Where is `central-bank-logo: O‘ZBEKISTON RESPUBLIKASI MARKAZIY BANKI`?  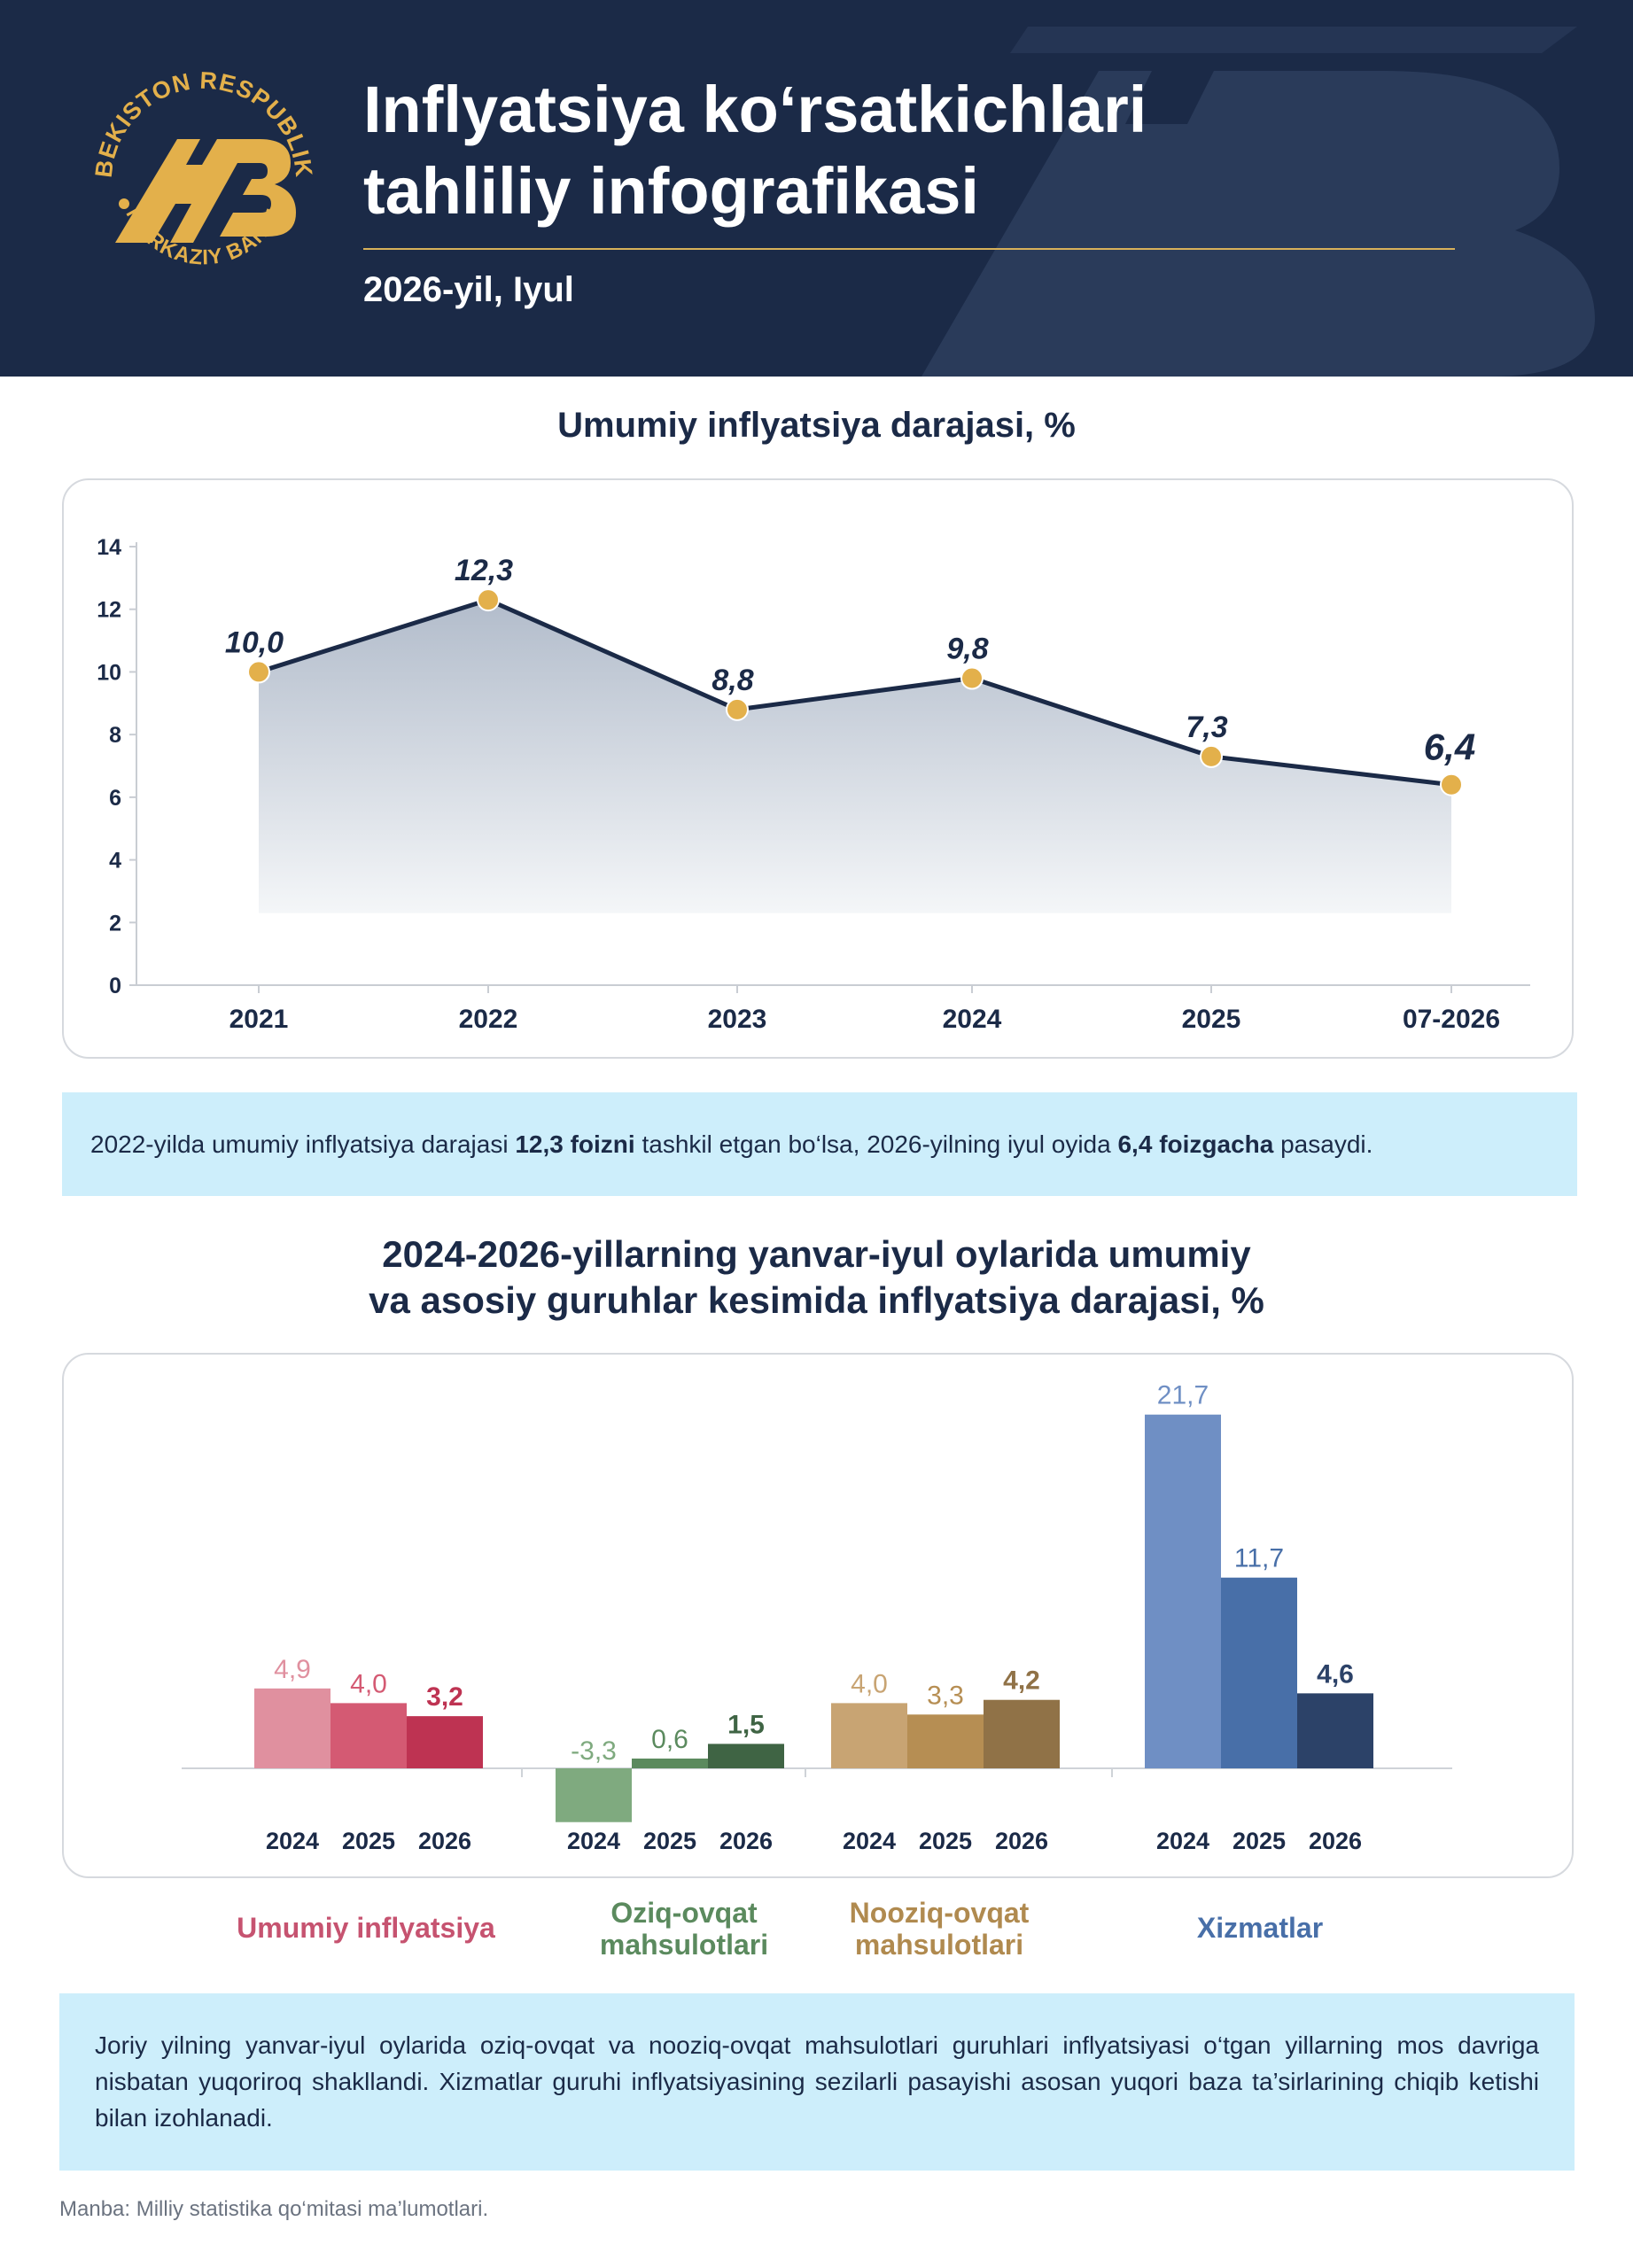
central-bank-logo: O‘ZBEKISTON RESPUBLIKASI MARKAZIY BANKI is located at coordinates (197, 162).